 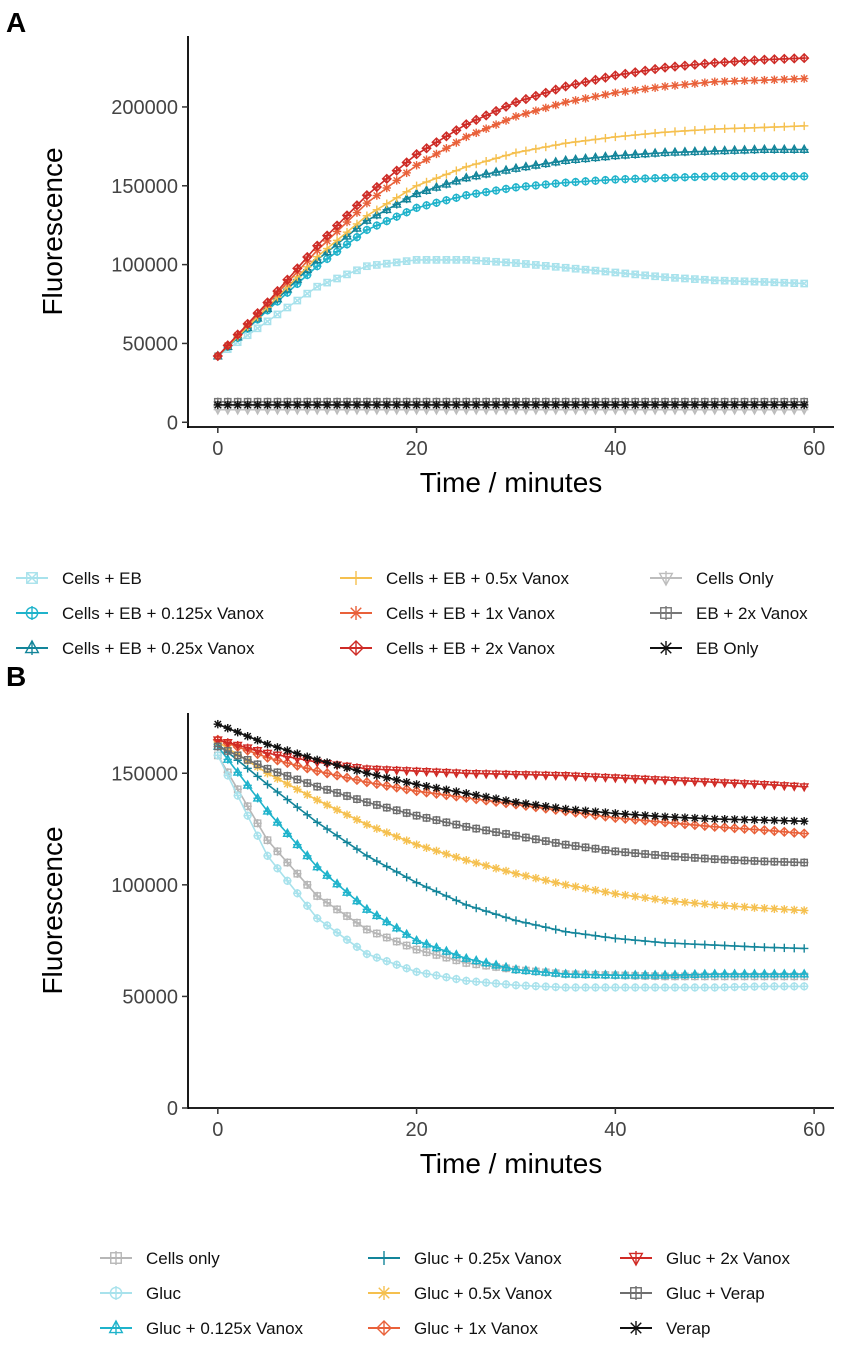 I want to click on series-gluc-1x-vanox, so click(x=511, y=786).